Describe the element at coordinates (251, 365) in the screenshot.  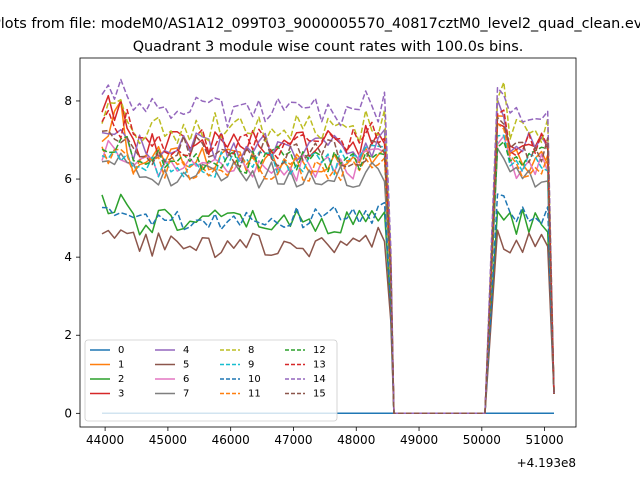
I see `legend-label-9: 9` at that location.